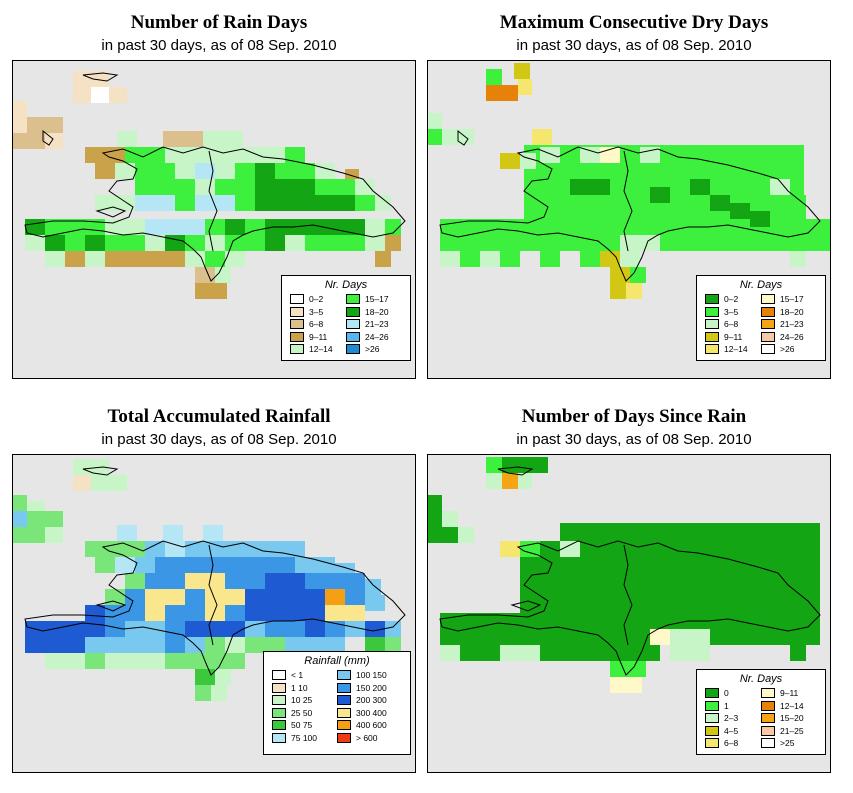  I want to click on legend-label: 100 150, so click(371, 675).